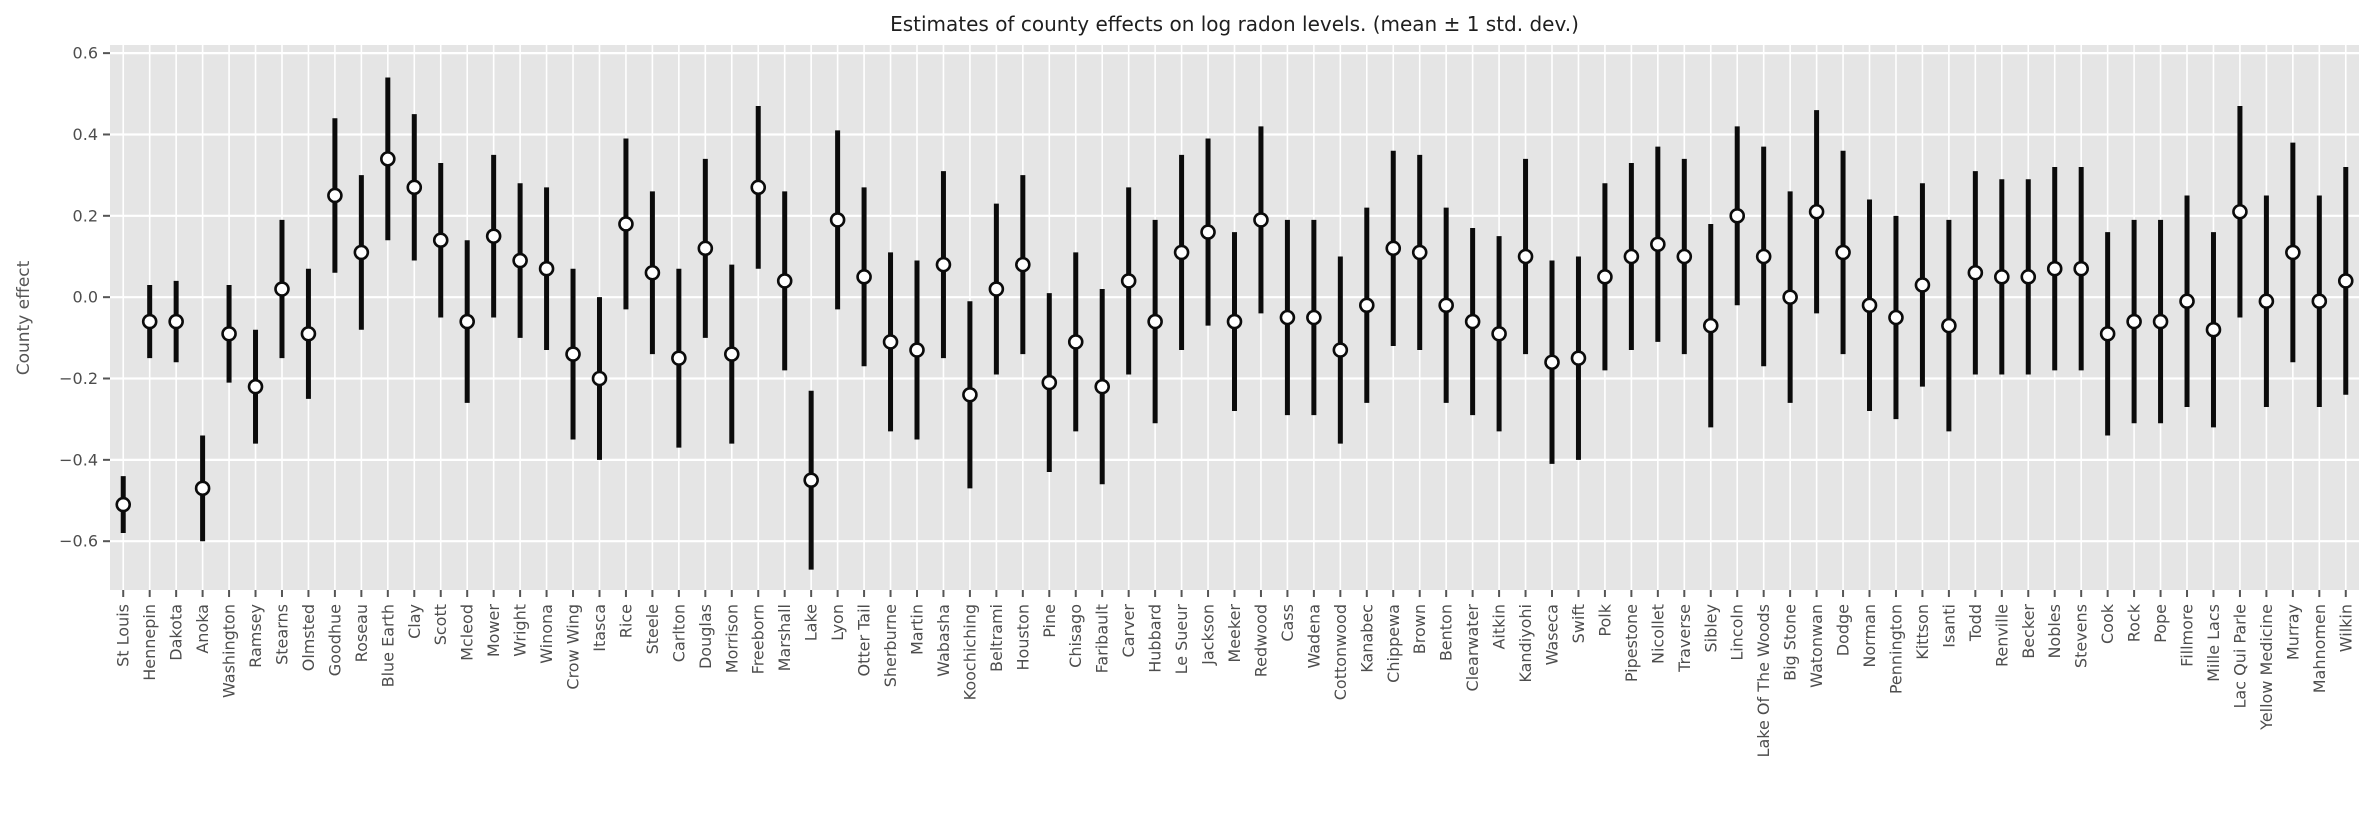 This screenshot has height=837, width=2371. Describe the element at coordinates (78, 378) in the screenshot. I see `y-tick-label: −0.2` at that location.